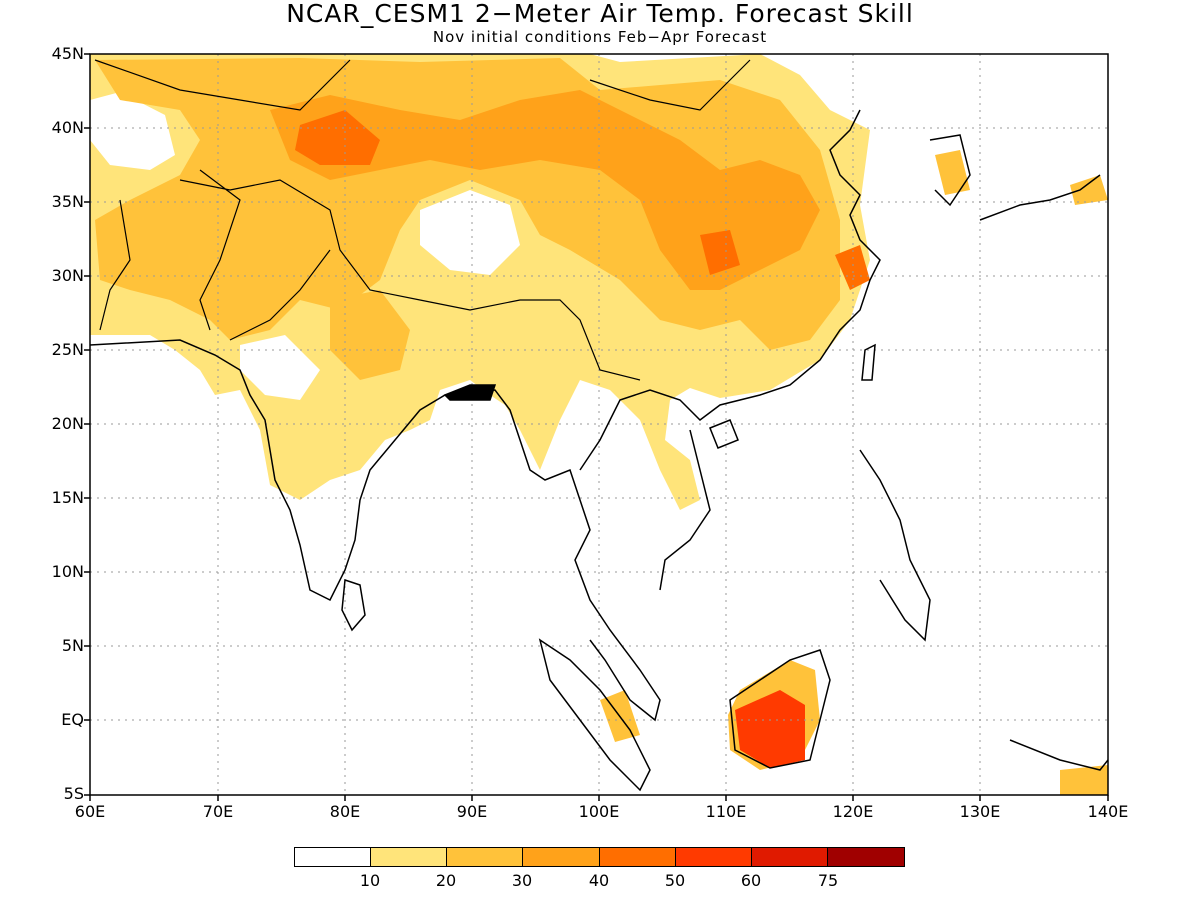 The height and width of the screenshot is (900, 1200). I want to click on colorbar, so click(599, 857).